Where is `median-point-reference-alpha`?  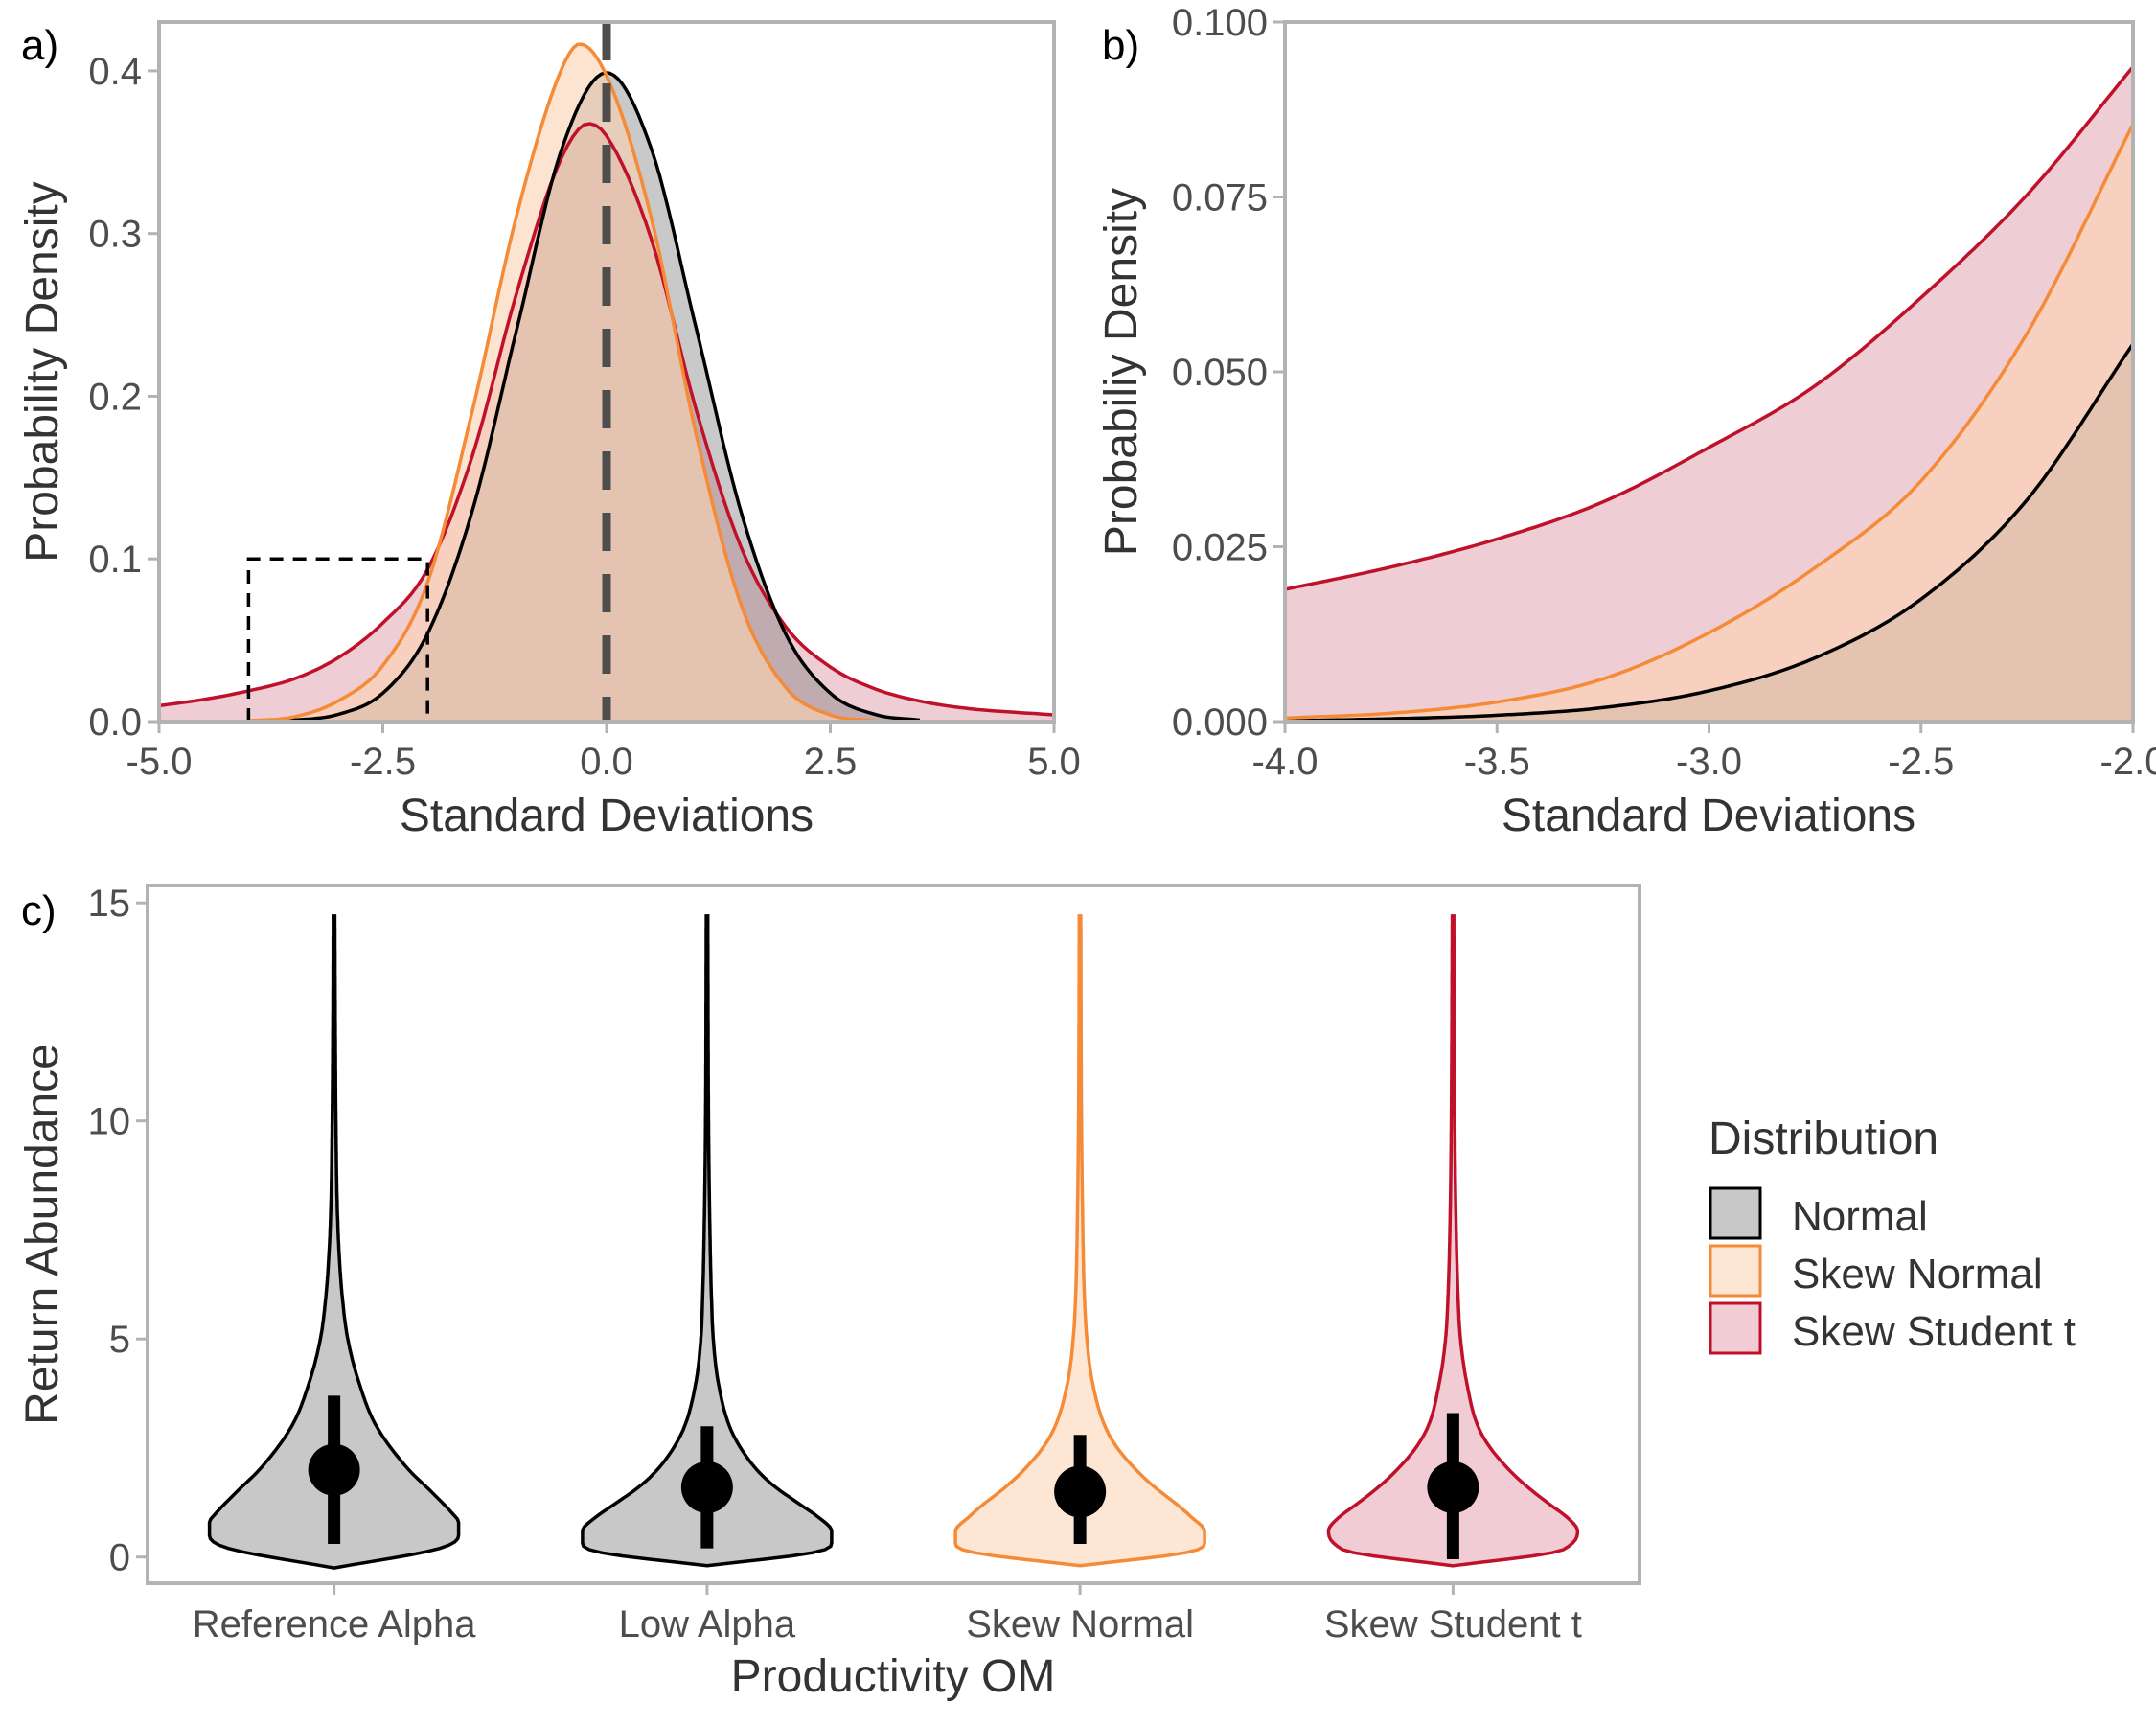
median-point-reference-alpha is located at coordinates (334, 1469).